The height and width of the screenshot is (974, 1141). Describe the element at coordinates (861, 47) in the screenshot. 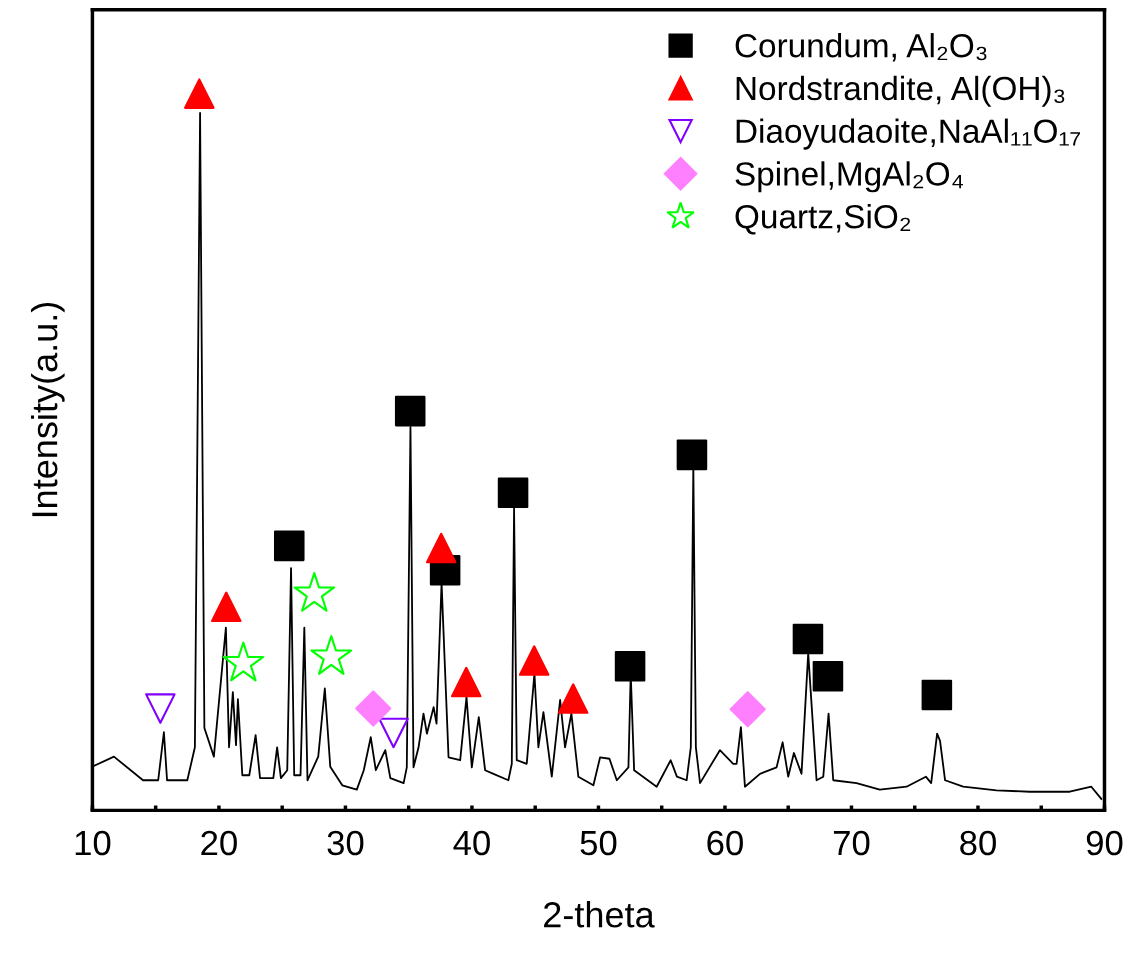

I see `legend-label: Corundum, Al₂O₃` at that location.